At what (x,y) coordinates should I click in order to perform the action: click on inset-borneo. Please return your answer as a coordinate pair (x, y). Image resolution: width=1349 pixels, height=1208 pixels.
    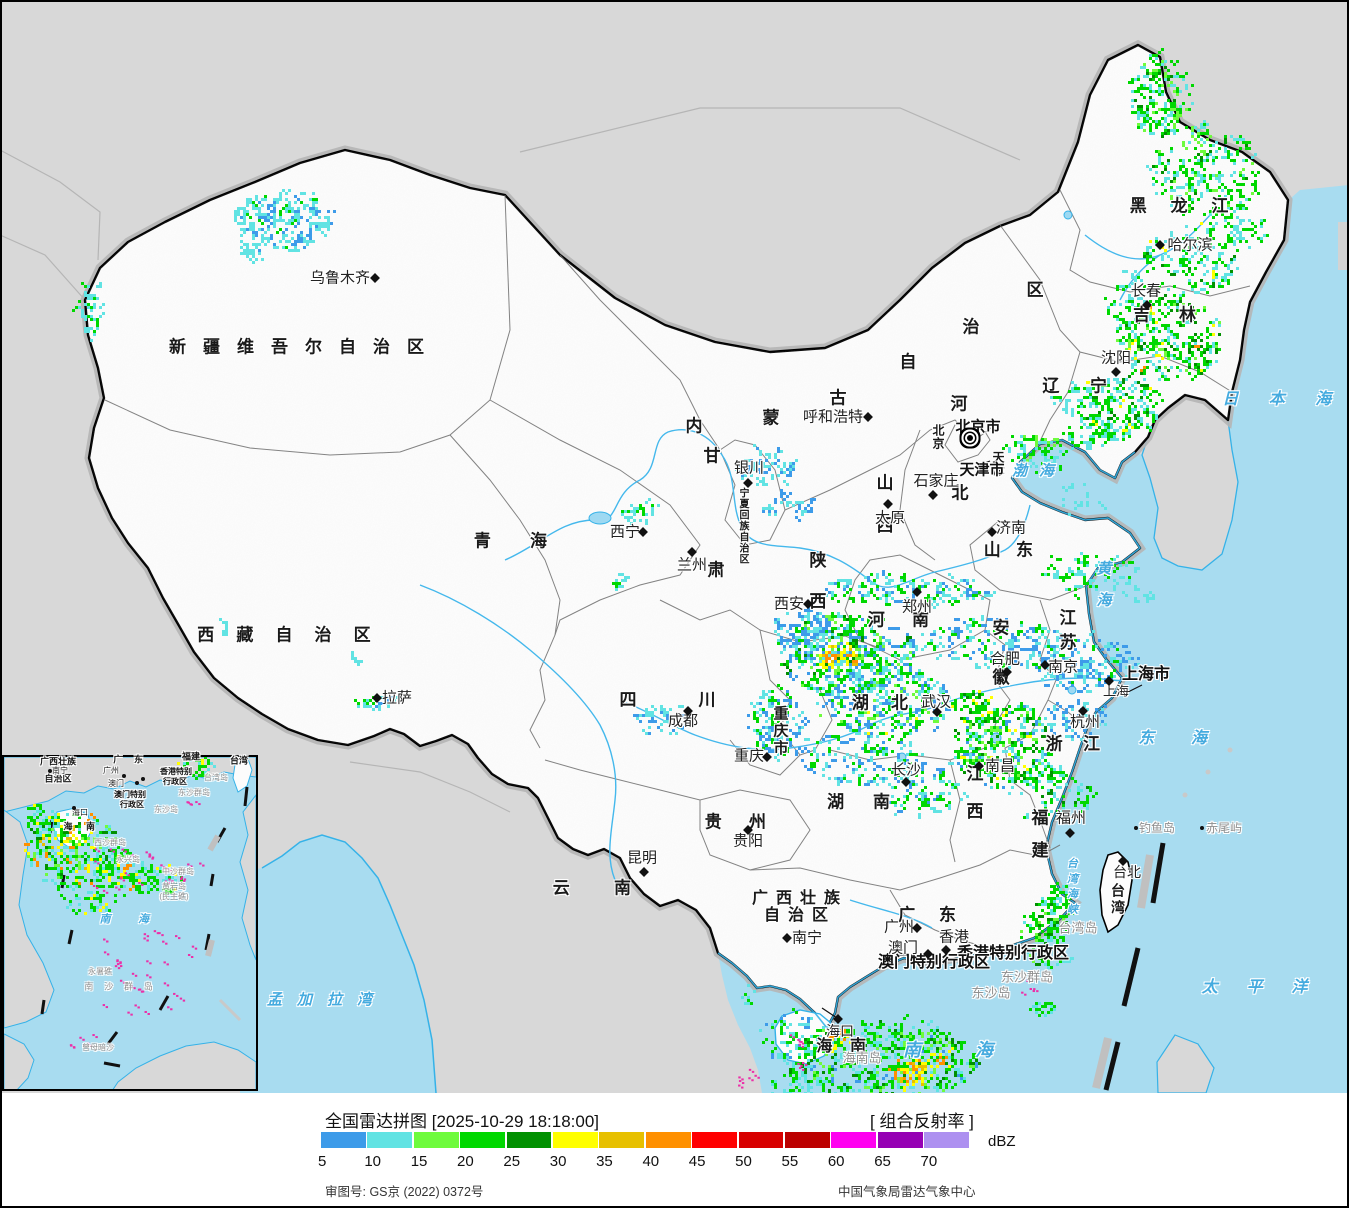
    Looking at the image, I should click on (184, 1065).